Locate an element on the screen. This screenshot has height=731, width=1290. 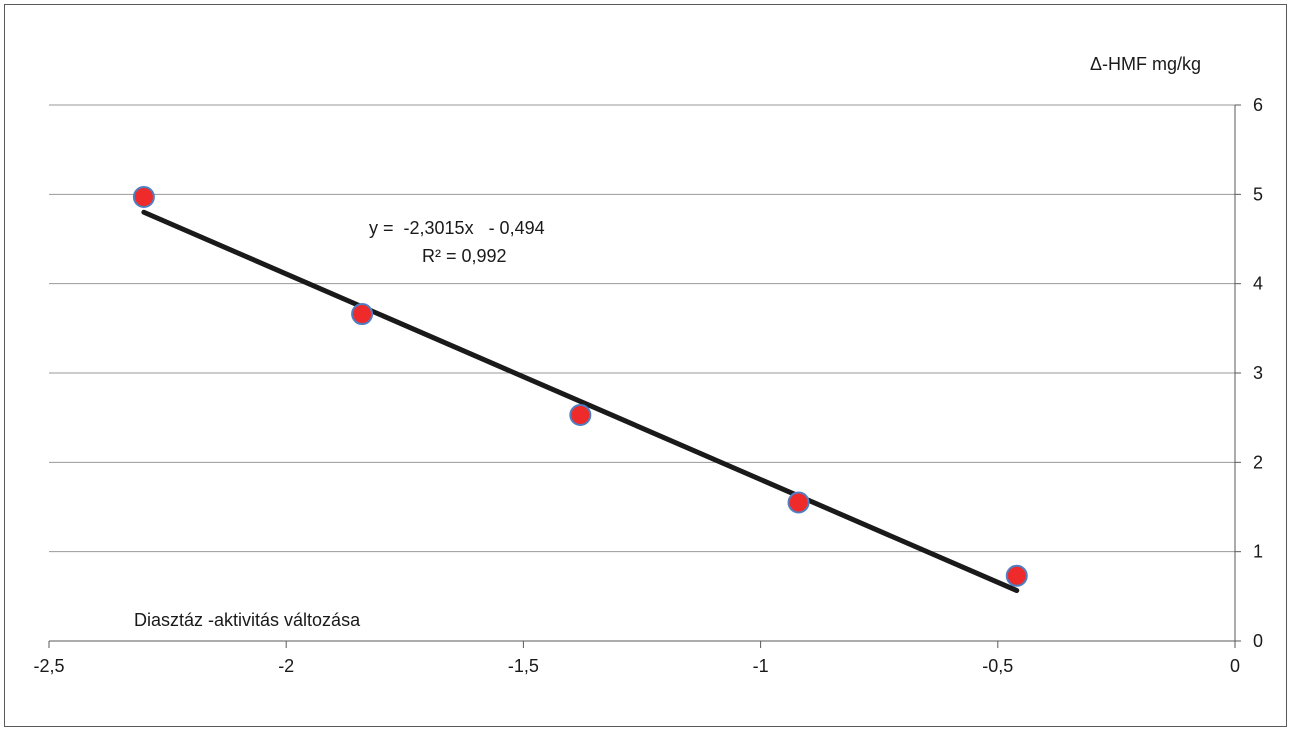
y-tick-label: 2 is located at coordinates (1258, 462).